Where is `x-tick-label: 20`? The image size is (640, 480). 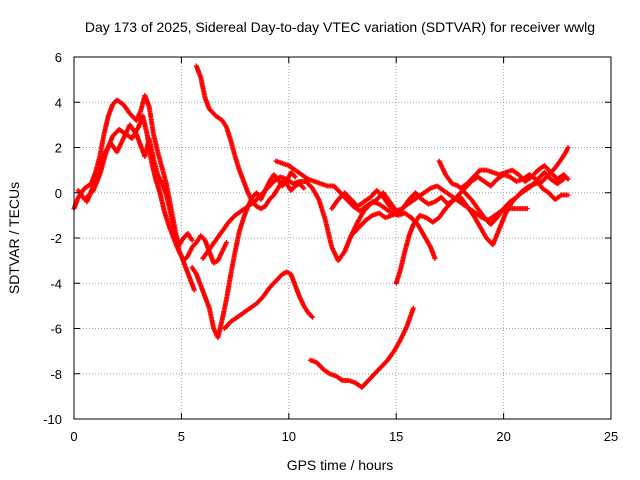 x-tick-label: 20 is located at coordinates (503, 436).